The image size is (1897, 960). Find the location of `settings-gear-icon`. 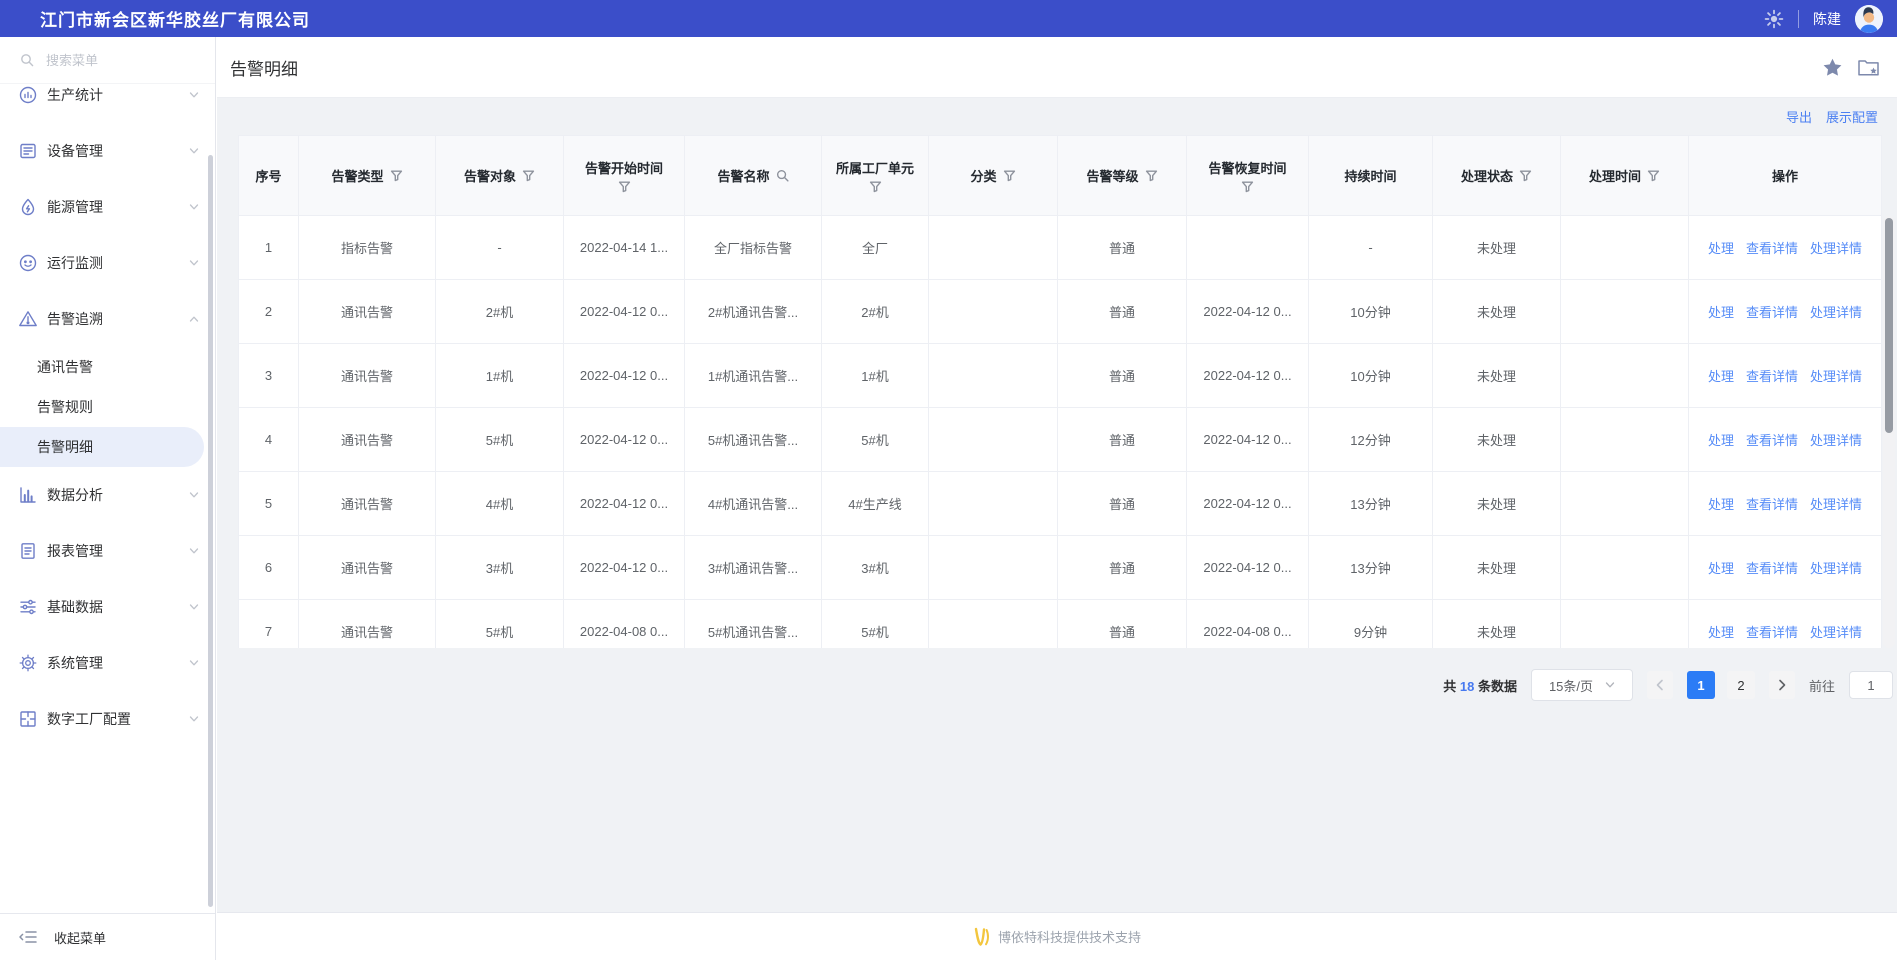

settings-gear-icon is located at coordinates (1774, 19).